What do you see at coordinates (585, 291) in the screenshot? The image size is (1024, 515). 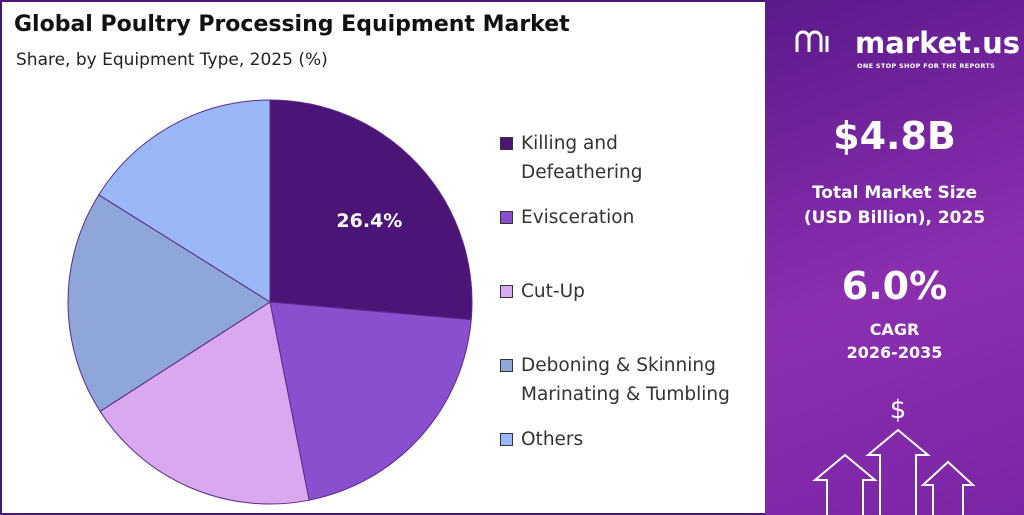 I see `legend-item: Cut-Up` at bounding box center [585, 291].